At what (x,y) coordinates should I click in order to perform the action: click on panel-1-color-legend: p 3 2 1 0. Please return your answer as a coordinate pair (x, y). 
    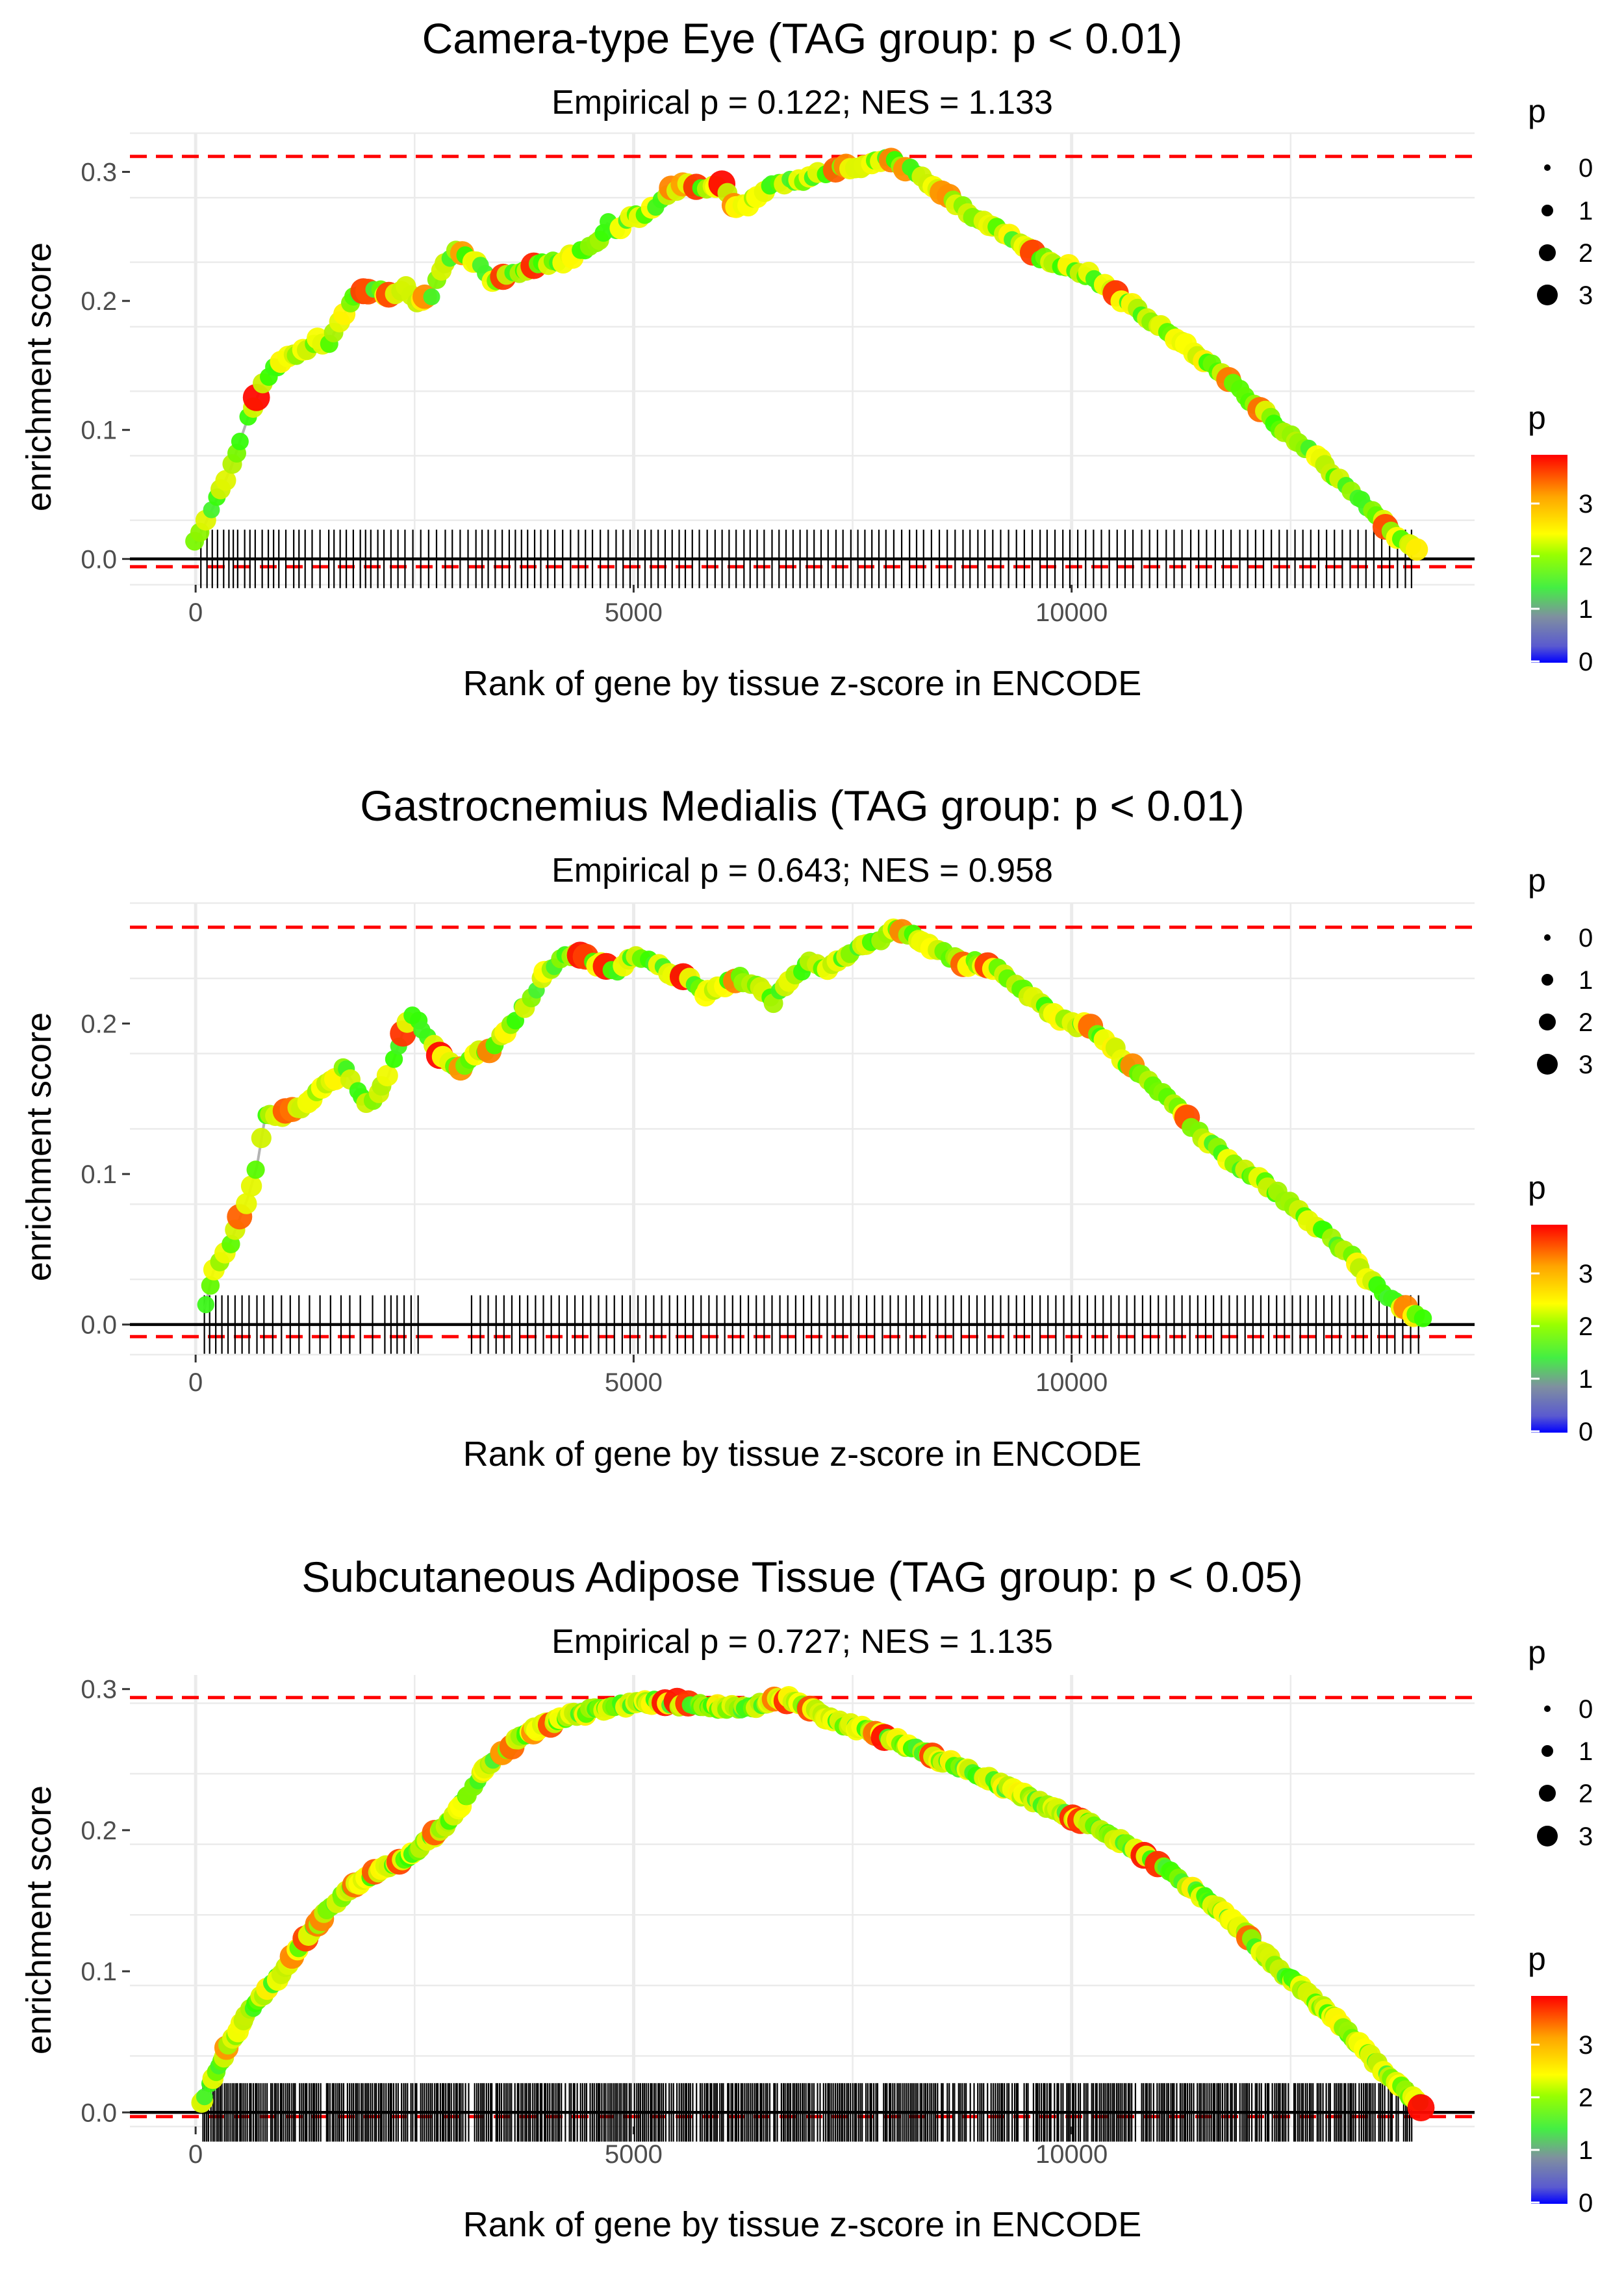
    Looking at the image, I should click on (1560, 538).